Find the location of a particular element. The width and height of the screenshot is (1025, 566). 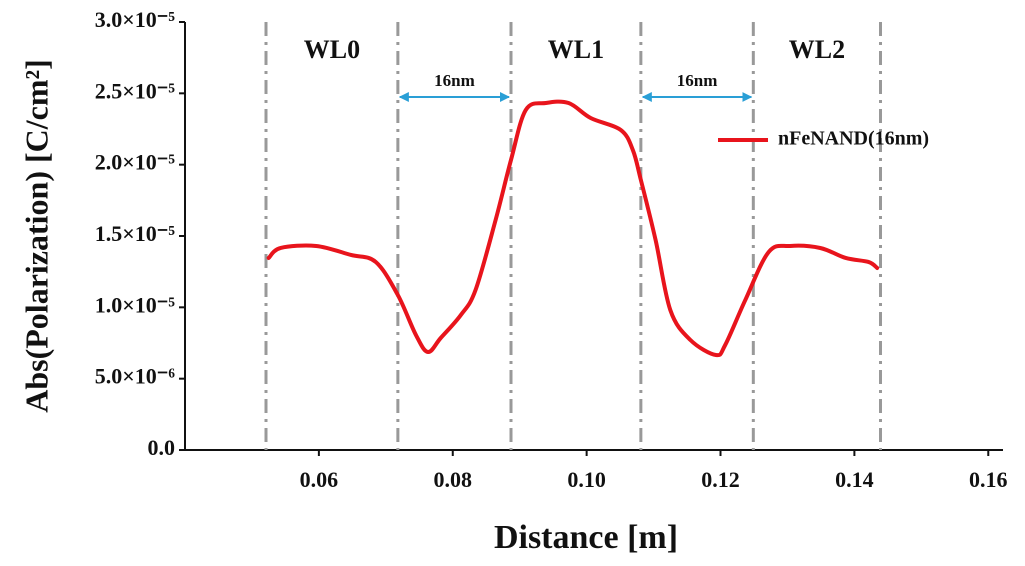

y-axis-title: Abs(Polarization) [C/cm²] is located at coordinates (36, 236).